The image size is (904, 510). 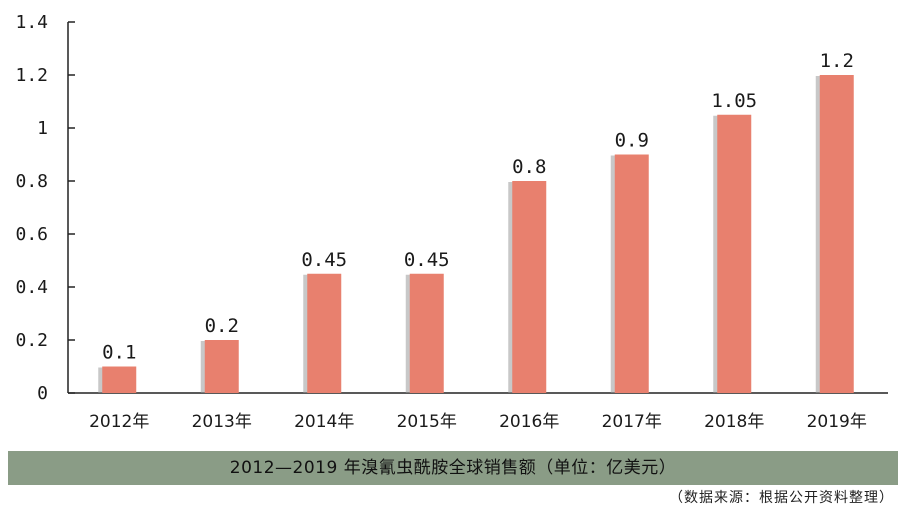 What do you see at coordinates (529, 422) in the screenshot?
I see `x-tick-label: 2016年` at bounding box center [529, 422].